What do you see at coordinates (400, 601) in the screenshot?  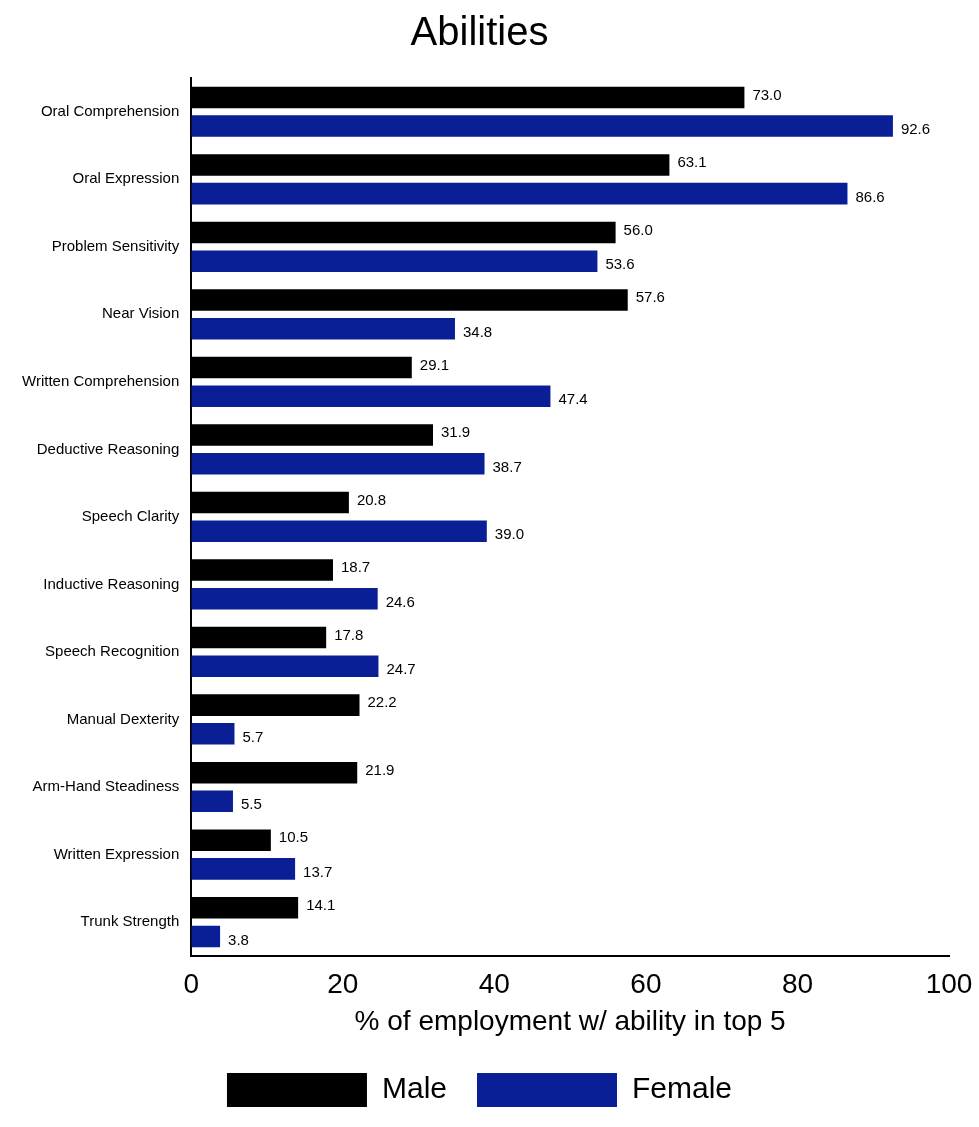 I see `data-label: 24.6` at bounding box center [400, 601].